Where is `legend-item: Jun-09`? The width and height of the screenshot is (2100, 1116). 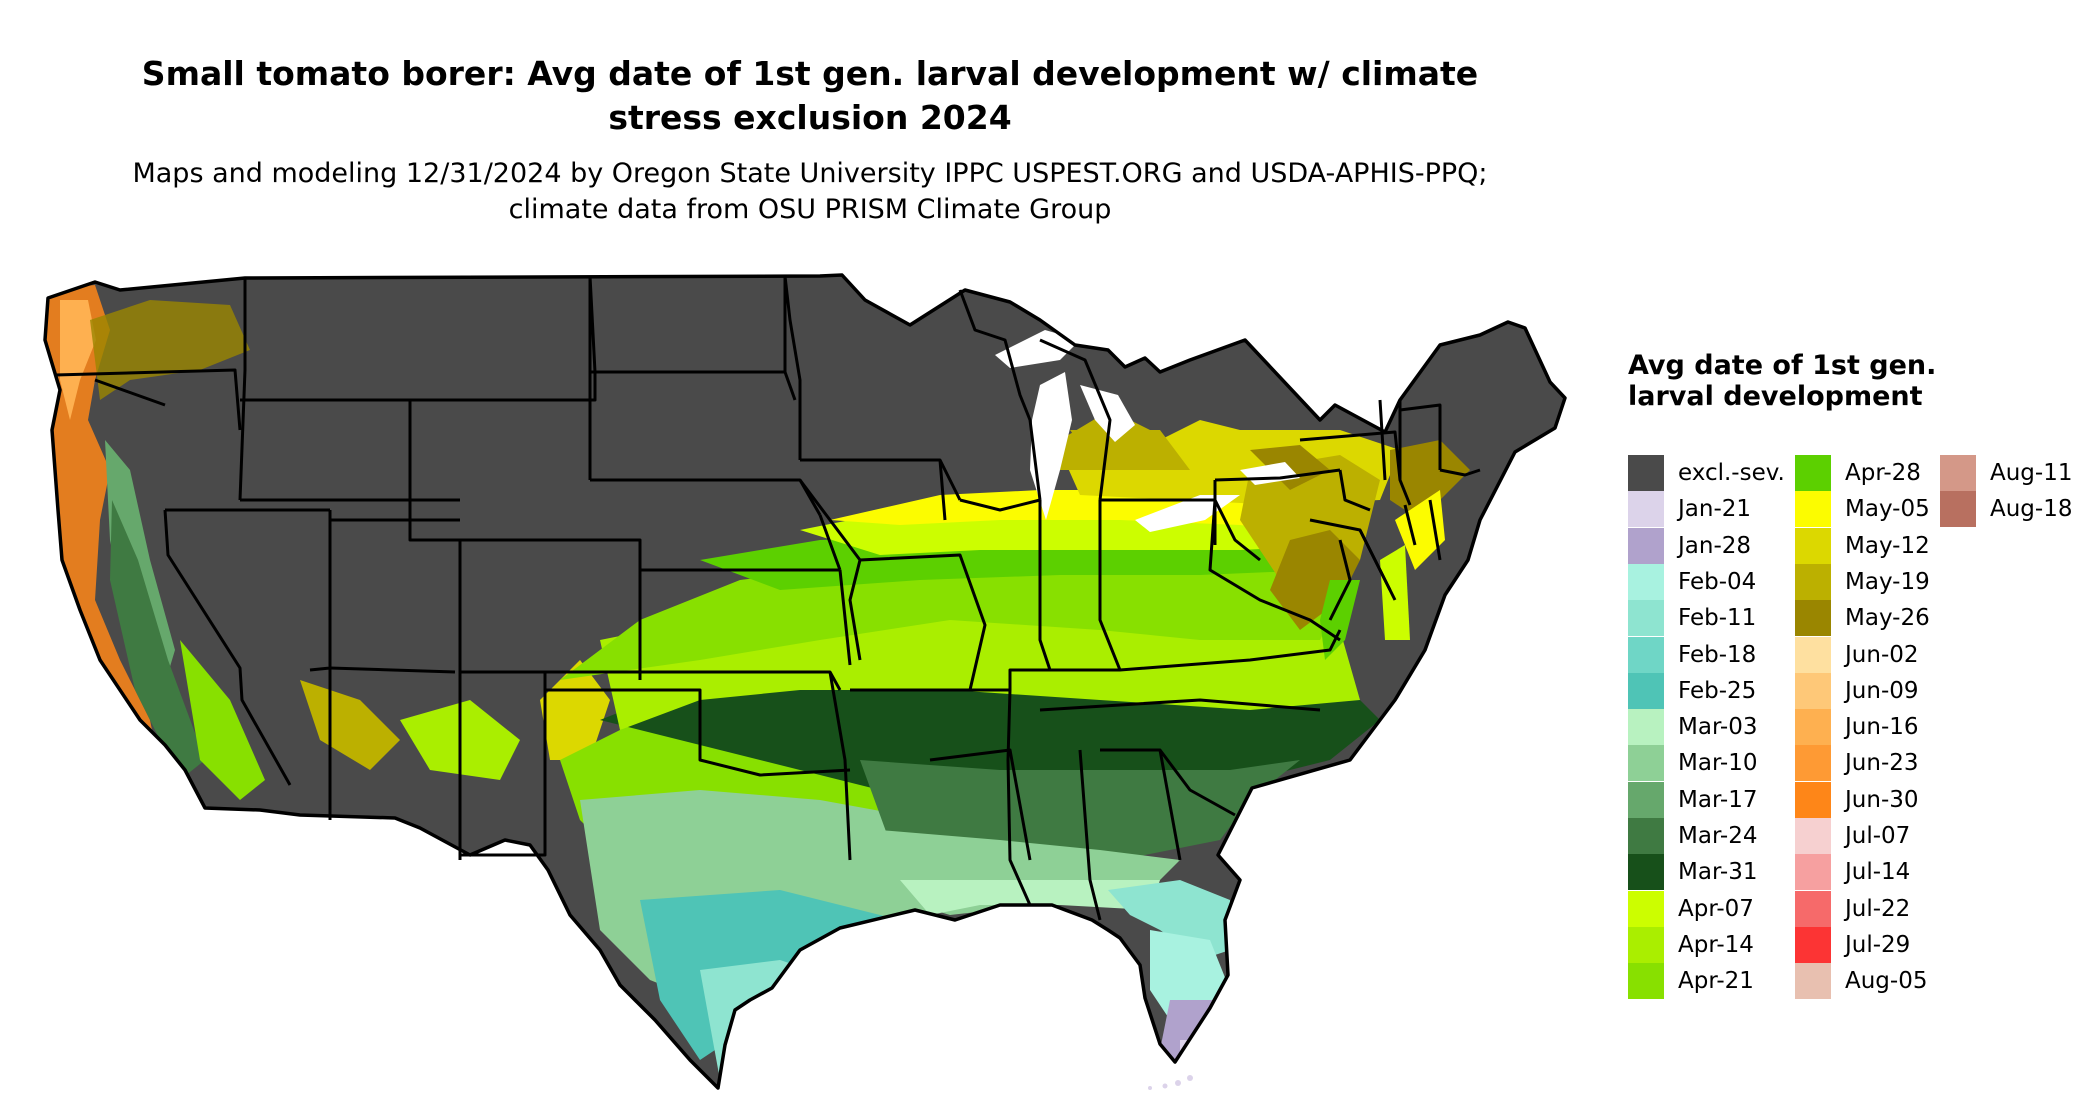
legend-item: Jun-09 is located at coordinates (1945, 690).